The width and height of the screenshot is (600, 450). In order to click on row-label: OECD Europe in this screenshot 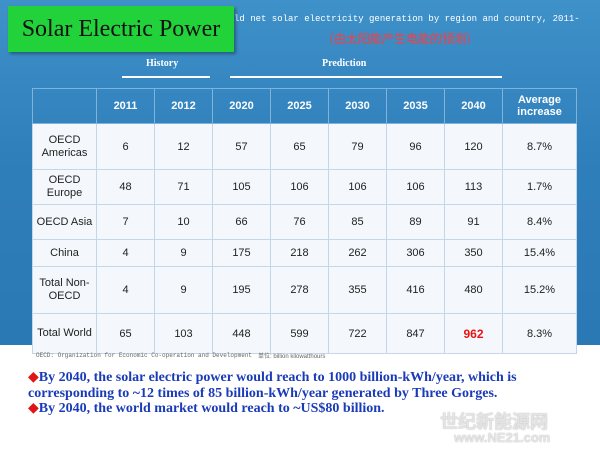, I will do `click(64, 187)`.